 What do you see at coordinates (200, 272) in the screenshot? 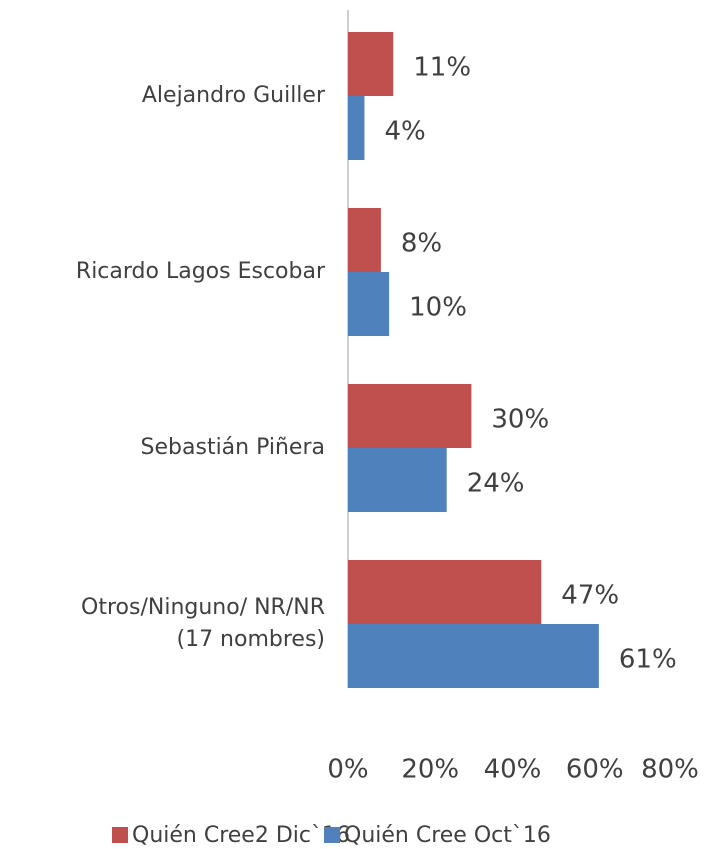
I see `category-label: Ricardo Lagos Escobar` at bounding box center [200, 272].